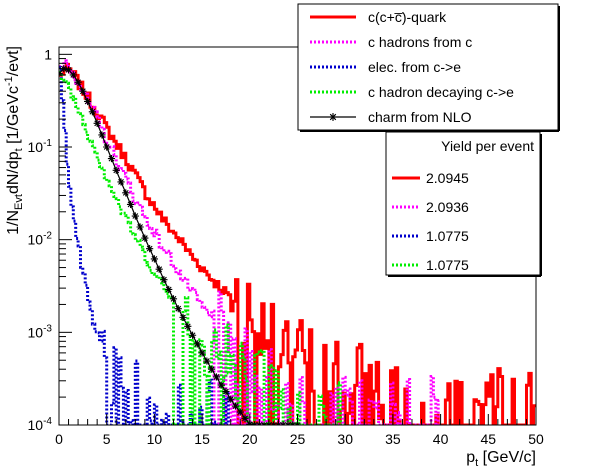  What do you see at coordinates (48, 54) in the screenshot?
I see `y-tick-label: 1` at bounding box center [48, 54].